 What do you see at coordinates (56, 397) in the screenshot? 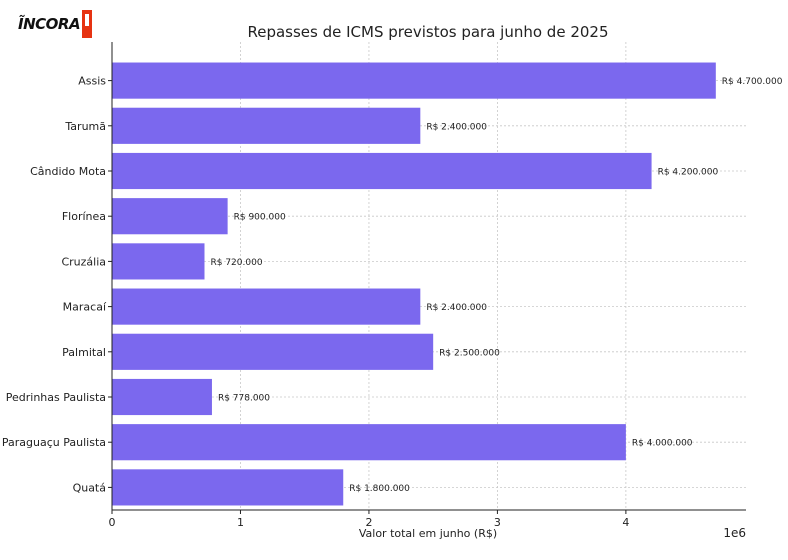
I see `y-tick-label: Pedrinhas Paulista` at bounding box center [56, 397].